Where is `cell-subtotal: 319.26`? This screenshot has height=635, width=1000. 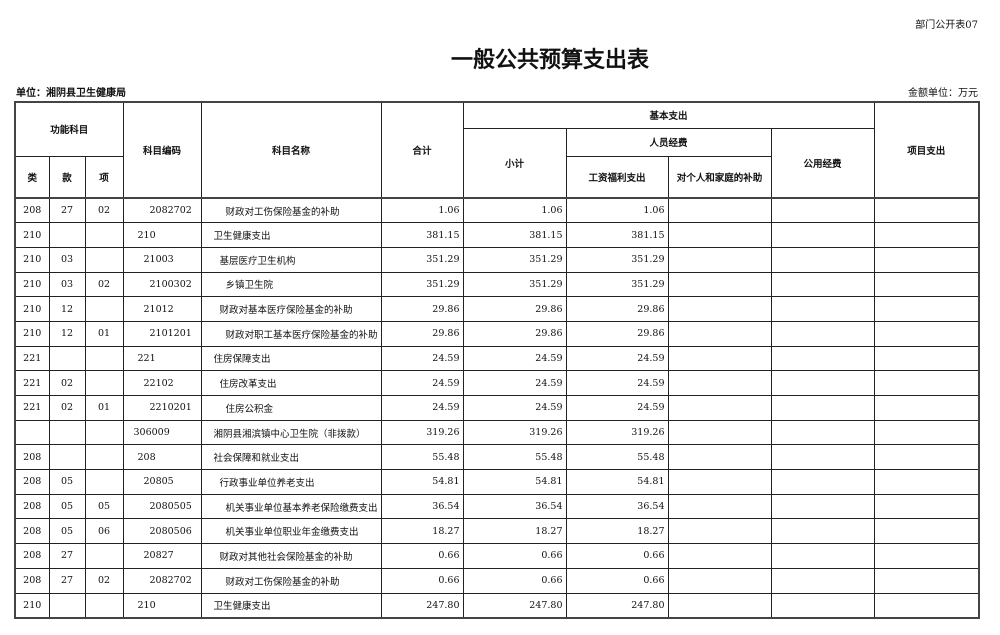
cell-subtotal: 319.26 is located at coordinates (514, 432).